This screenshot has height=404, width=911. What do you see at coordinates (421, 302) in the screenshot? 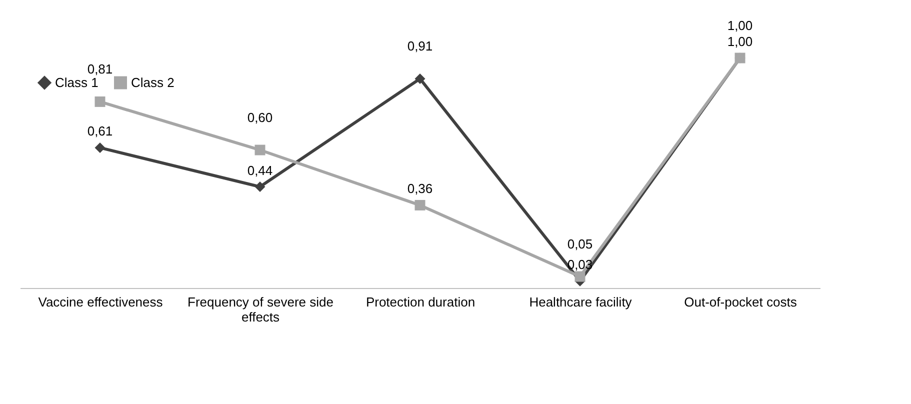
I see `x-tick-label: Protection duration` at bounding box center [421, 302].